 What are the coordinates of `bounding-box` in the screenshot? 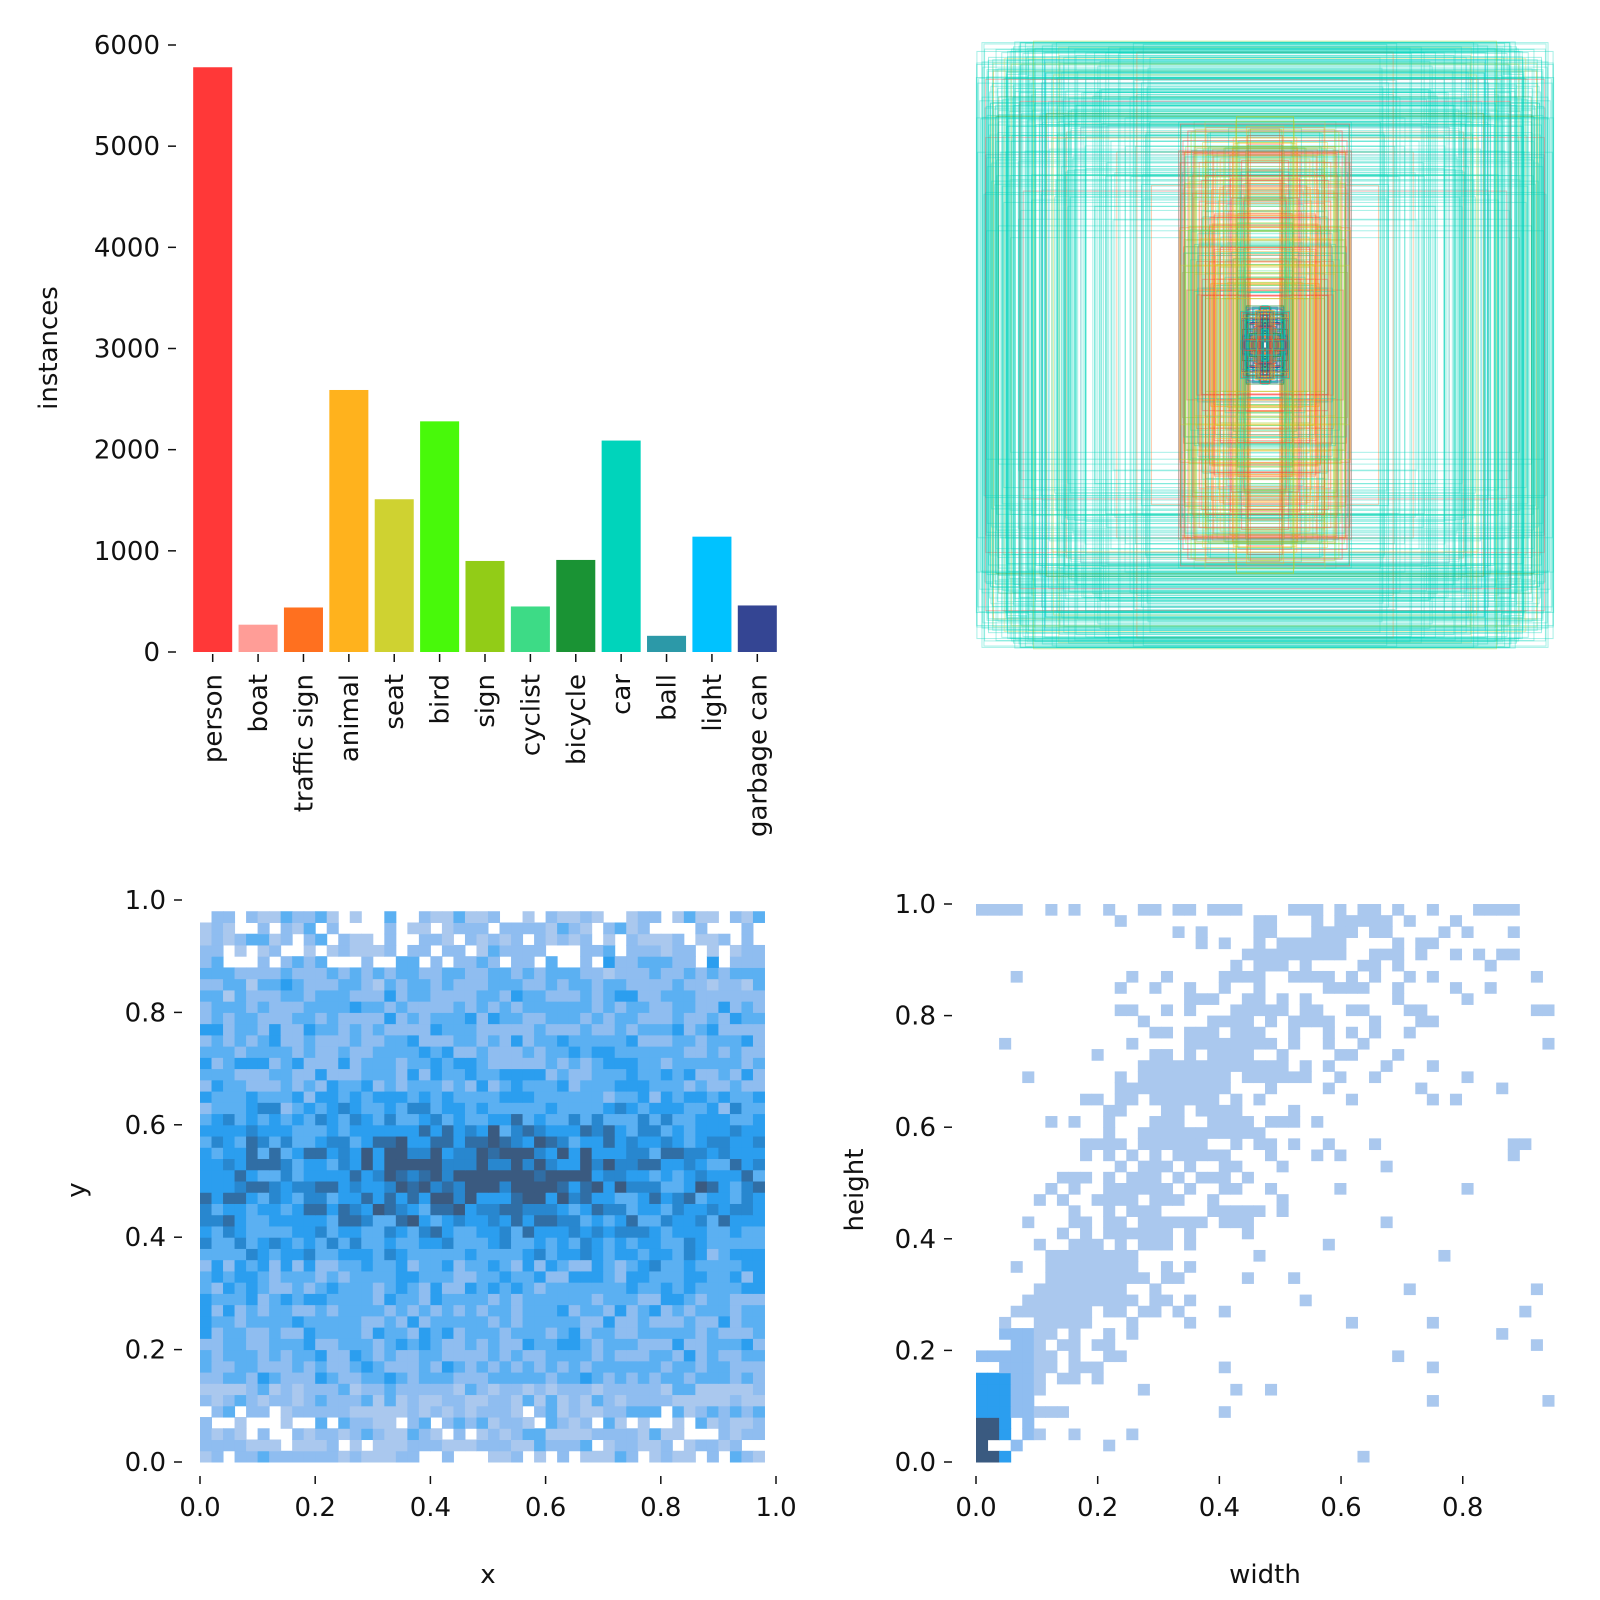 It's located at (1265, 345).